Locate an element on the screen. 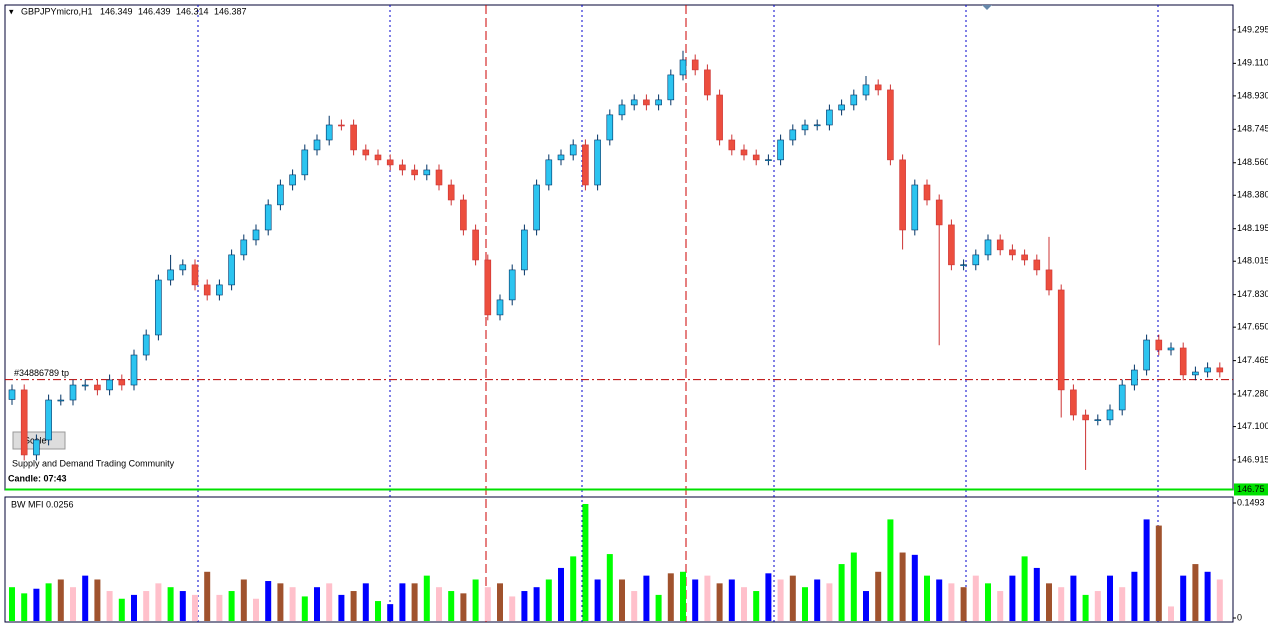 The width and height of the screenshot is (1268, 625). watermark: Supply and Demand Trading Community is located at coordinates (93, 463).